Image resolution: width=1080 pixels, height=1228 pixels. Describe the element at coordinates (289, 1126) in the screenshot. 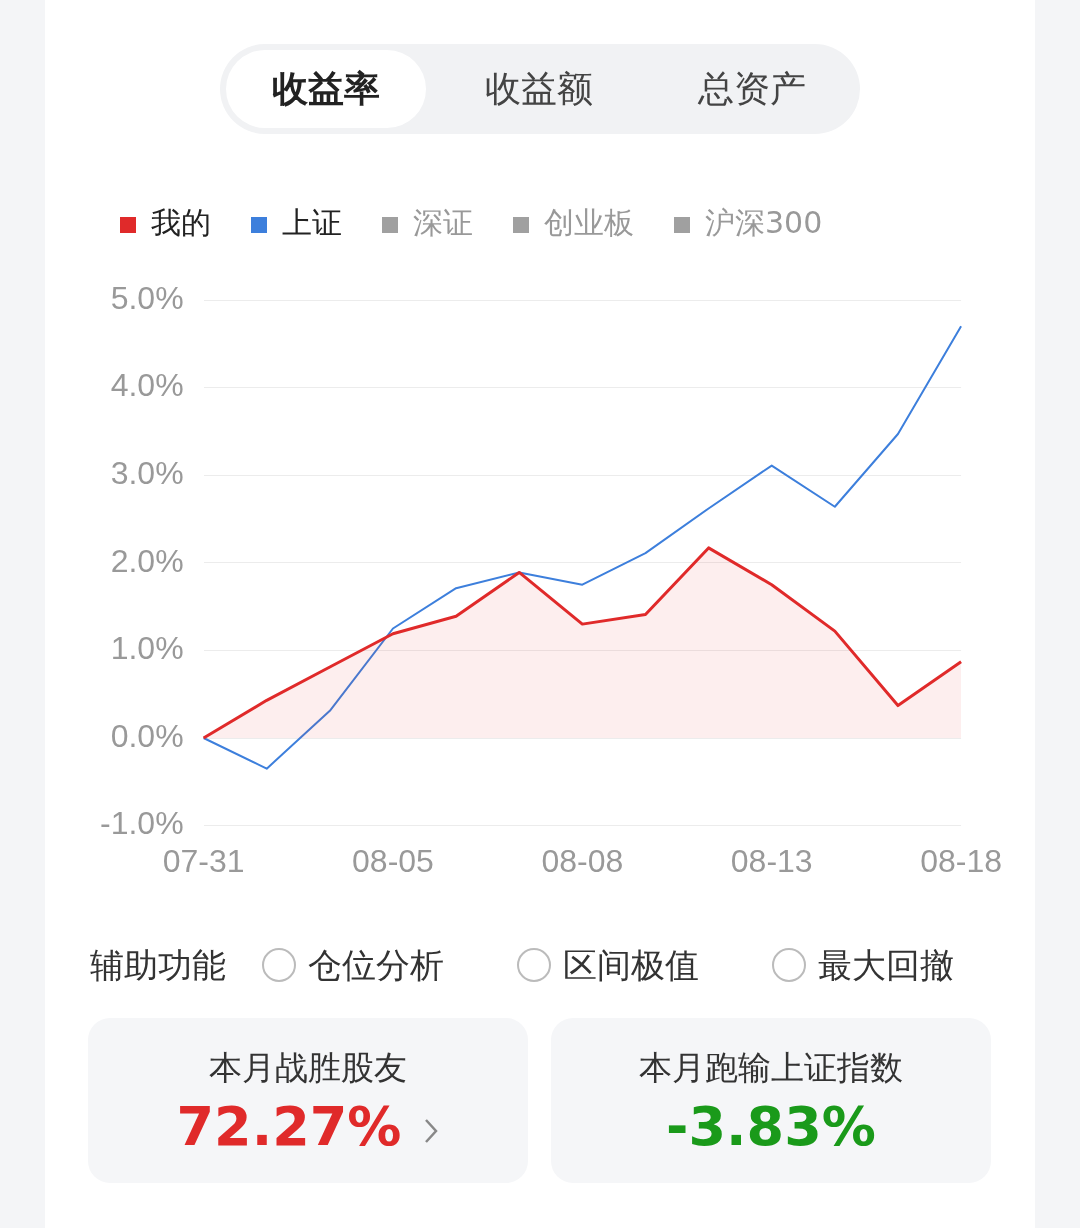

I see `text: 72.27%` at that location.